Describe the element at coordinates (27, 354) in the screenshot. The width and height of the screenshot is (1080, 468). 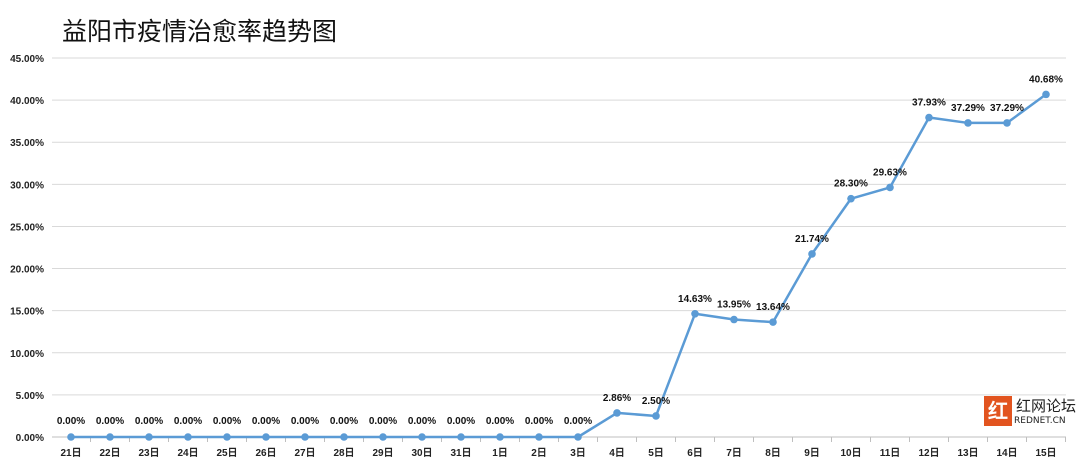
I see `y-tick-label: 10.00%` at that location.